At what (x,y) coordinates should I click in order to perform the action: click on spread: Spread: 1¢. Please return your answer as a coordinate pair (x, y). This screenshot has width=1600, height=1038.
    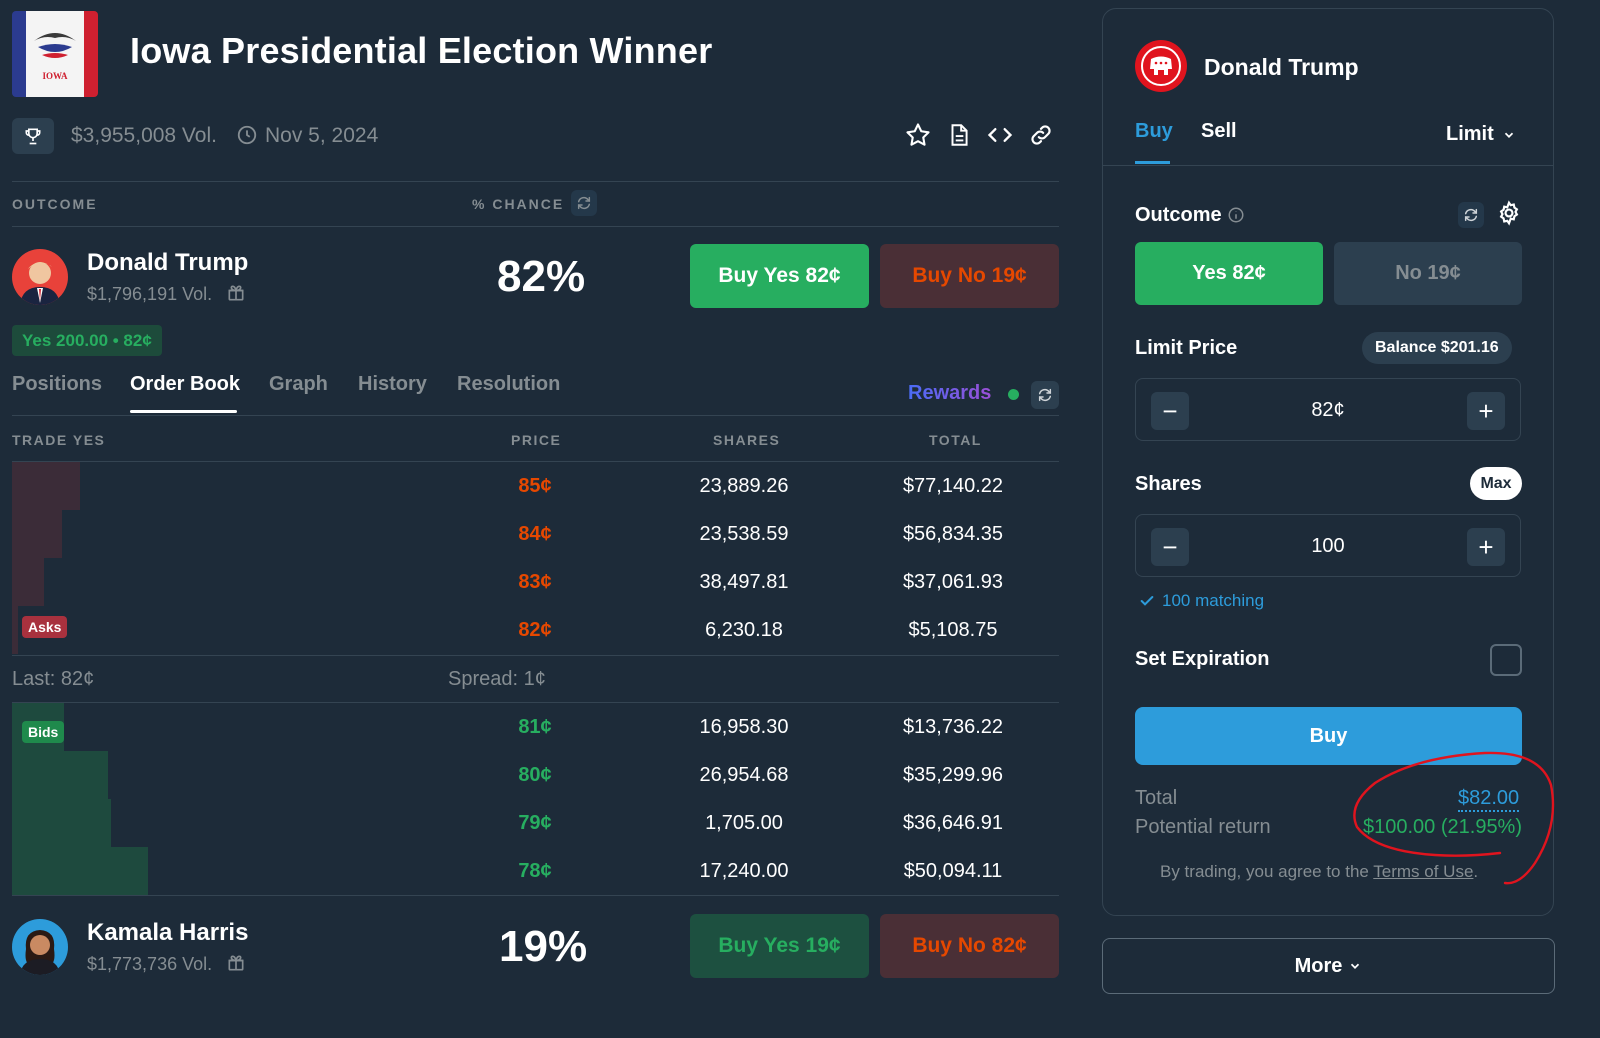
    Looking at the image, I should click on (497, 679).